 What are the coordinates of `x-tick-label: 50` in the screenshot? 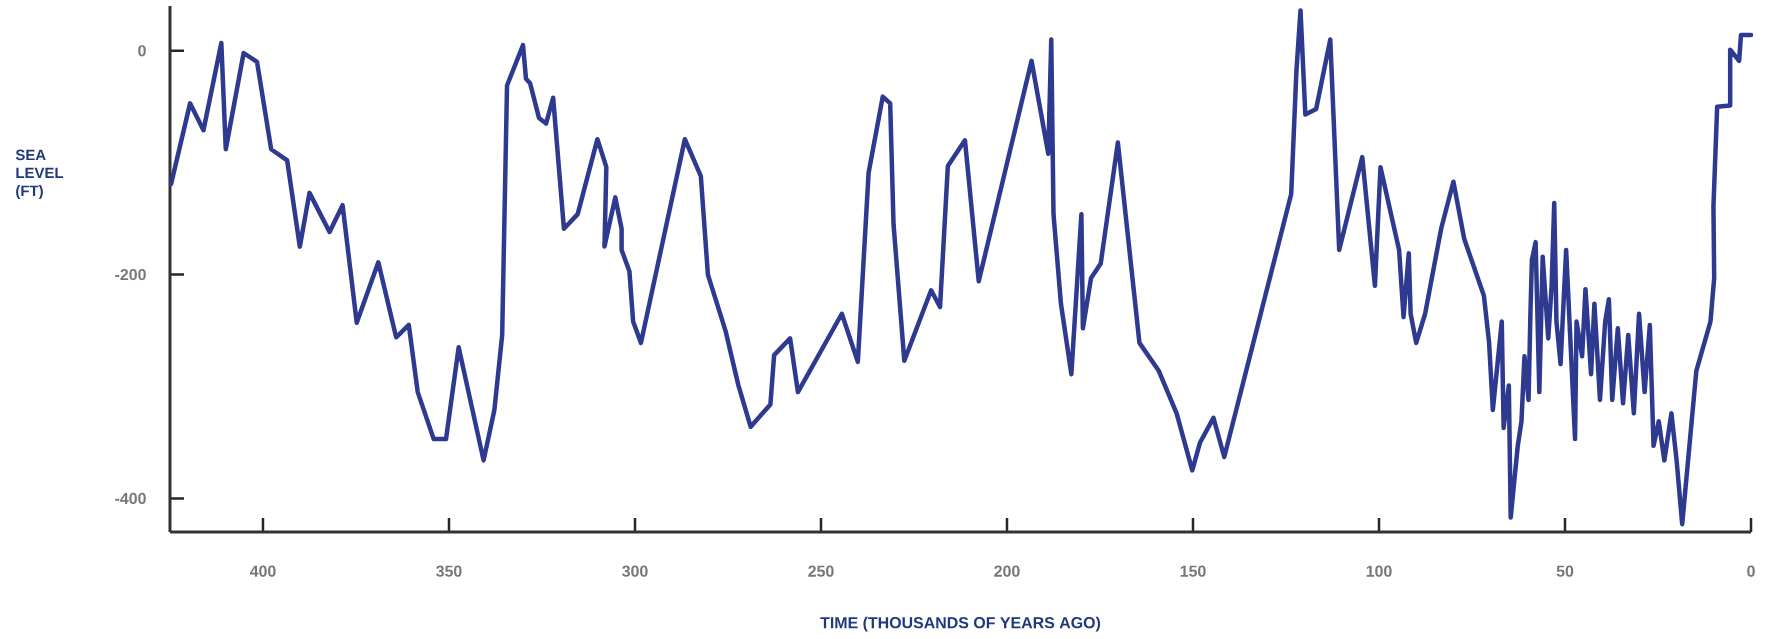 It's located at (1565, 571).